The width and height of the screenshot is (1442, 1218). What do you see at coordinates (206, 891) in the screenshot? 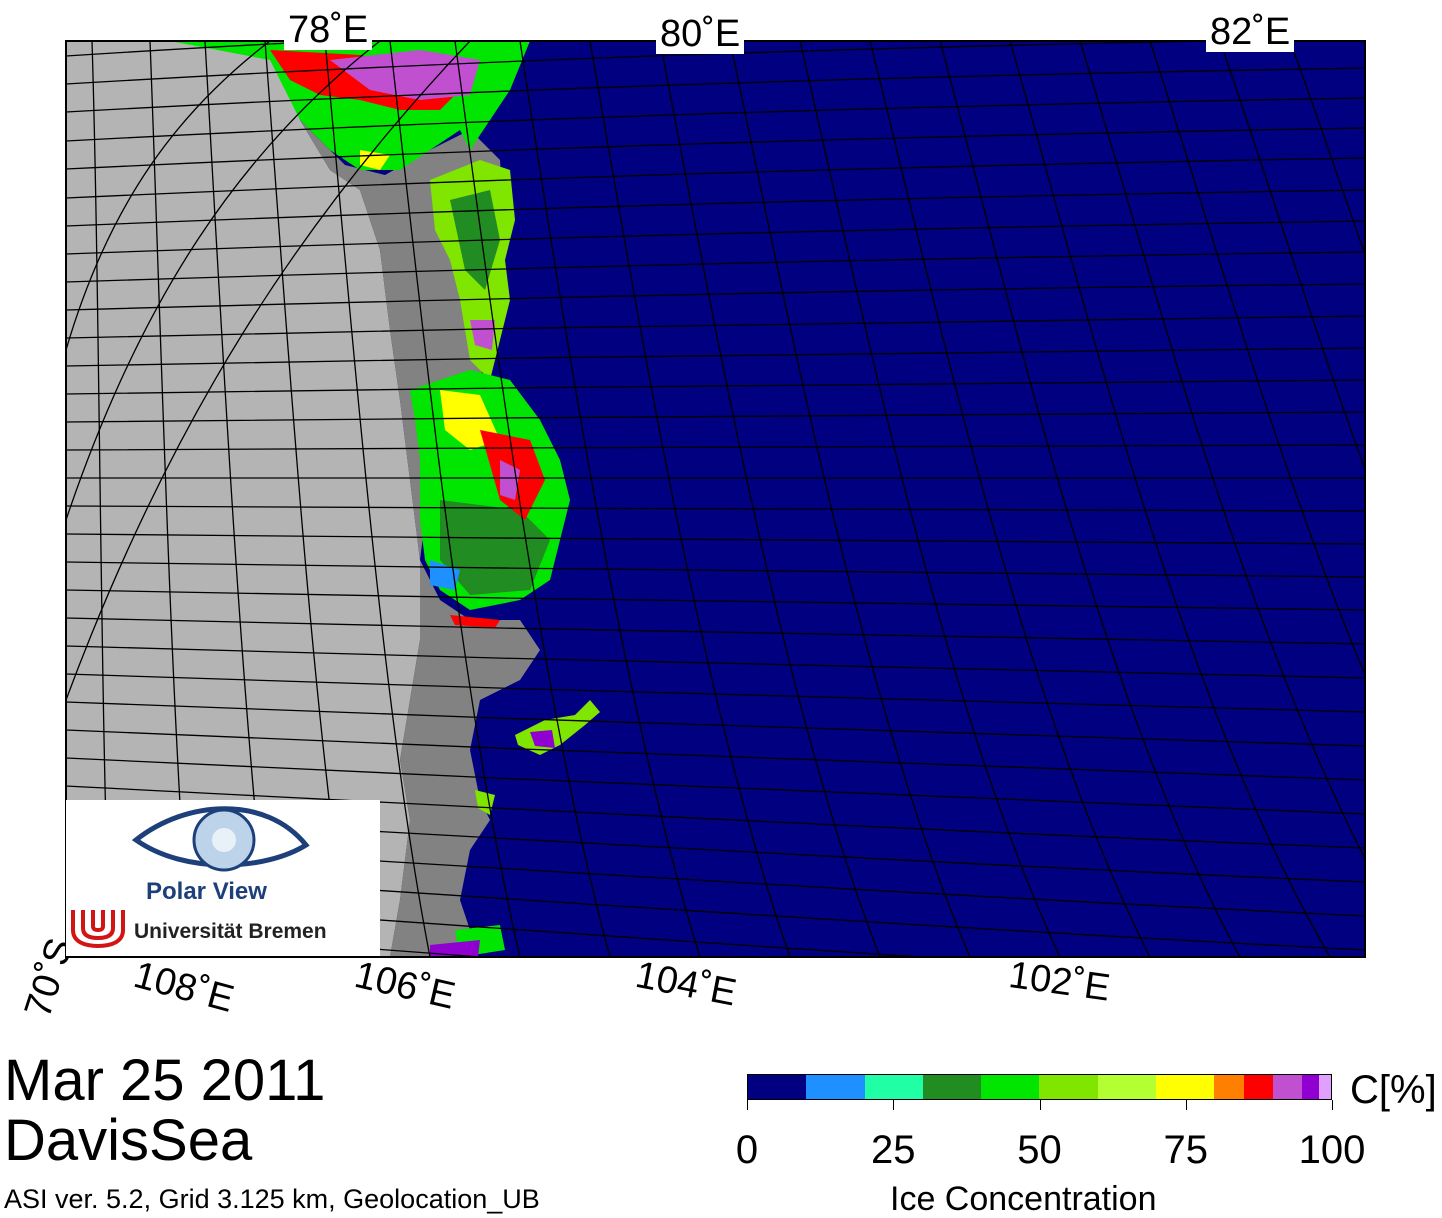
I see `logo-polar-view: Polar View` at bounding box center [206, 891].